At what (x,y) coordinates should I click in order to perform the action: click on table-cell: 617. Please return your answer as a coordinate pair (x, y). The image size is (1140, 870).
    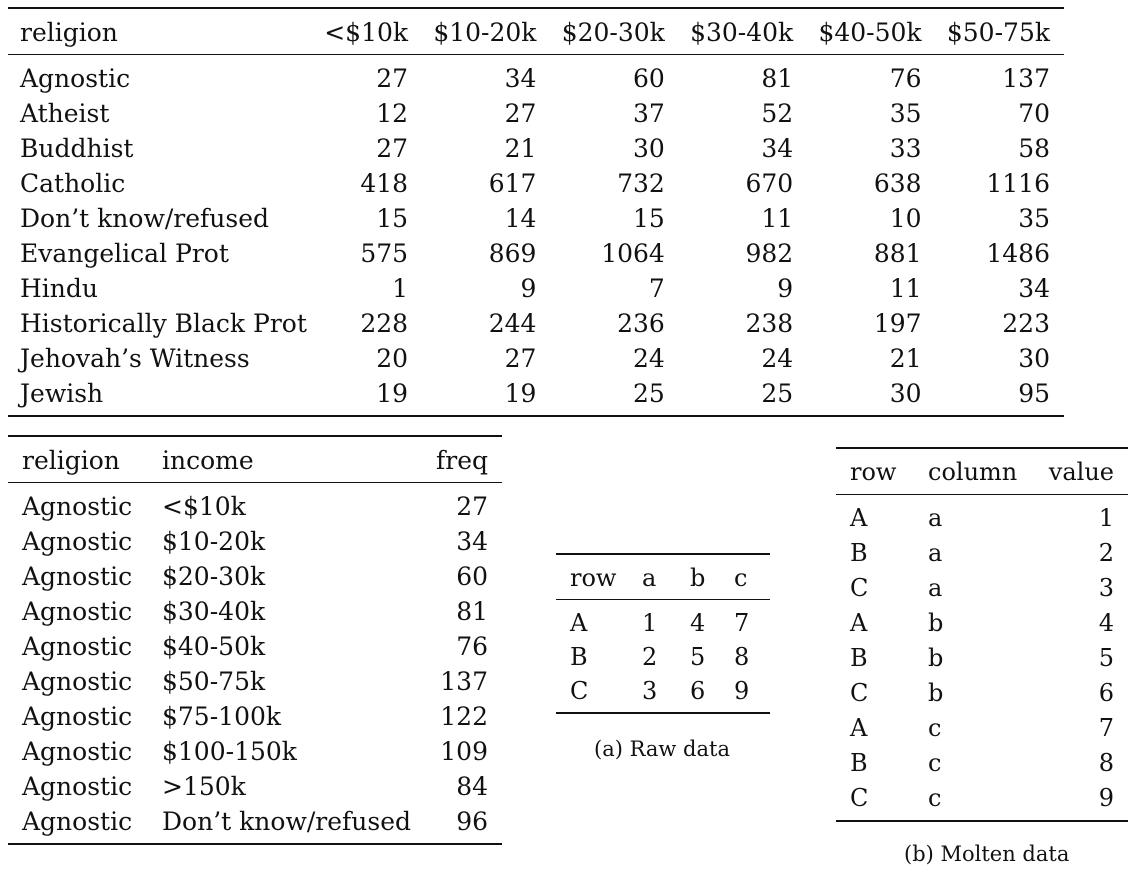
    Looking at the image, I should click on (512, 183).